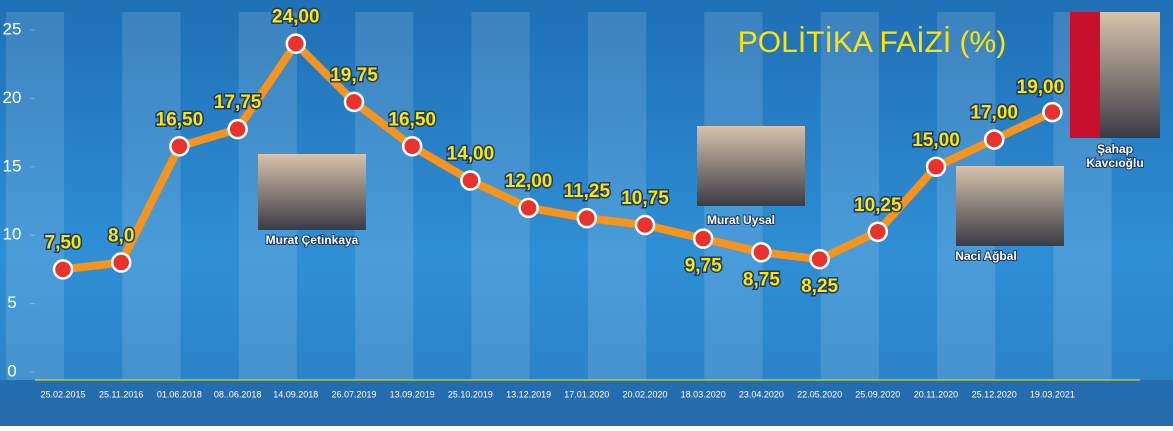 The image size is (1173, 431). What do you see at coordinates (586, 403) in the screenshot?
I see `footer-band` at bounding box center [586, 403].